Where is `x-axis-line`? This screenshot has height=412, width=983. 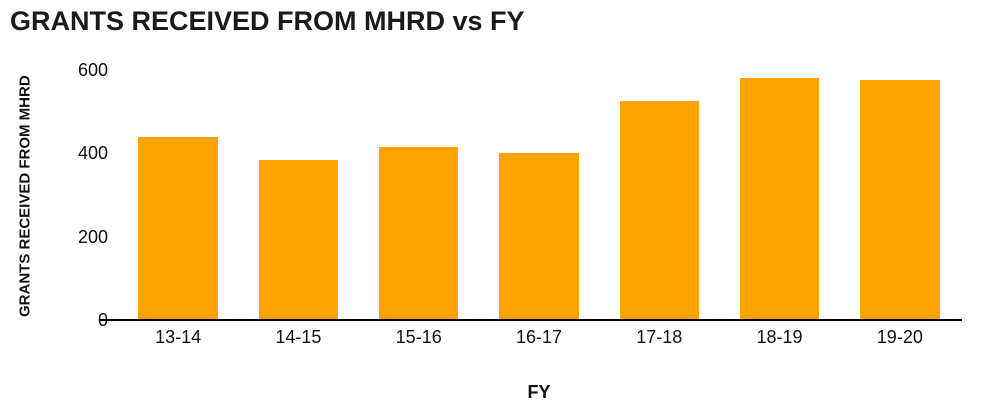
x-axis-line is located at coordinates (531, 320).